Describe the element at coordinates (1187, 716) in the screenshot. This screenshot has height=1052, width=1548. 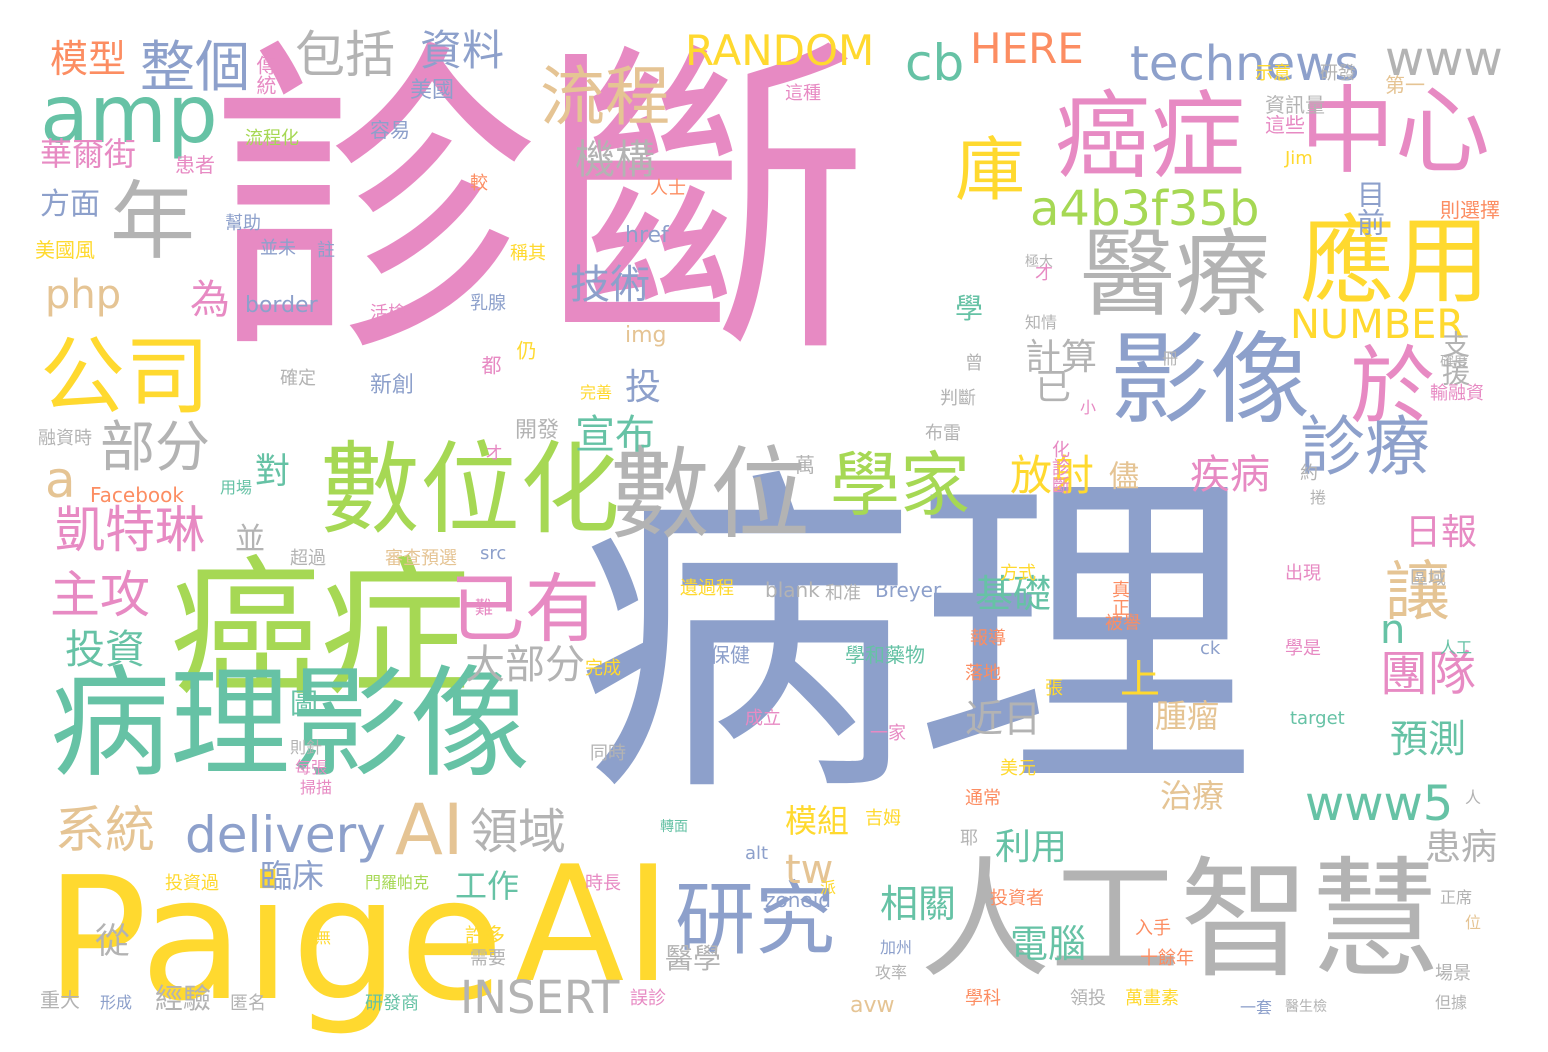
I see `cloud-word: 腫瘤` at that location.